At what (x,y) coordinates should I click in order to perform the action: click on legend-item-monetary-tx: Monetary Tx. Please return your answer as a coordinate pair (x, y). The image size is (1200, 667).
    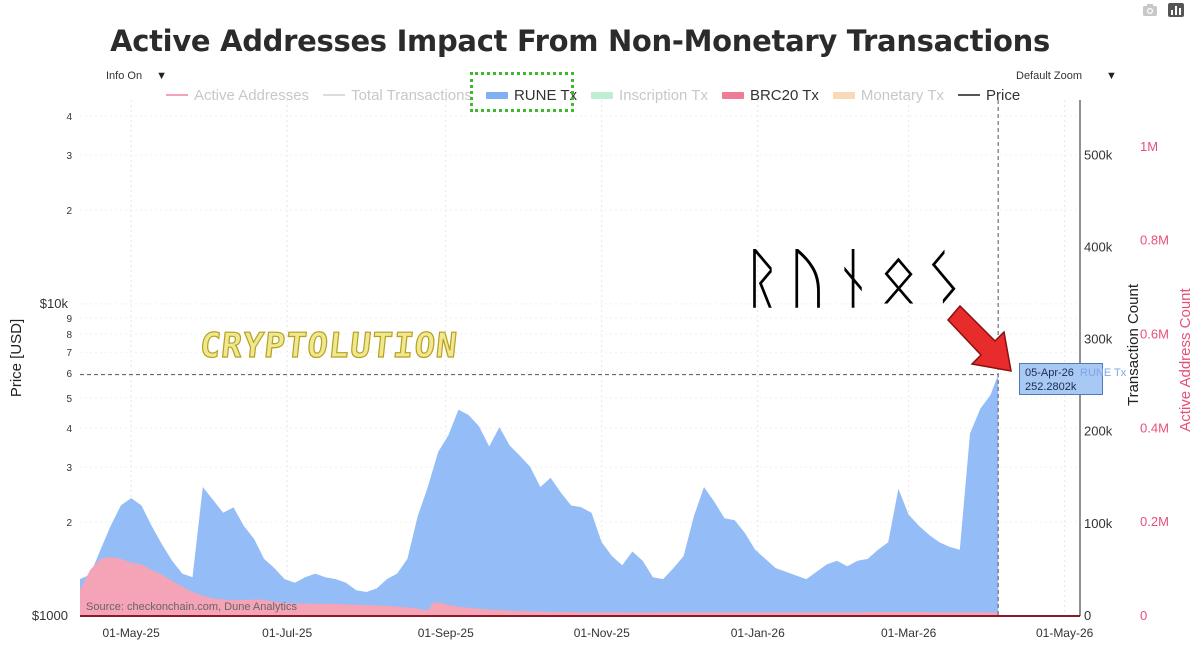
    Looking at the image, I should click on (888, 95).